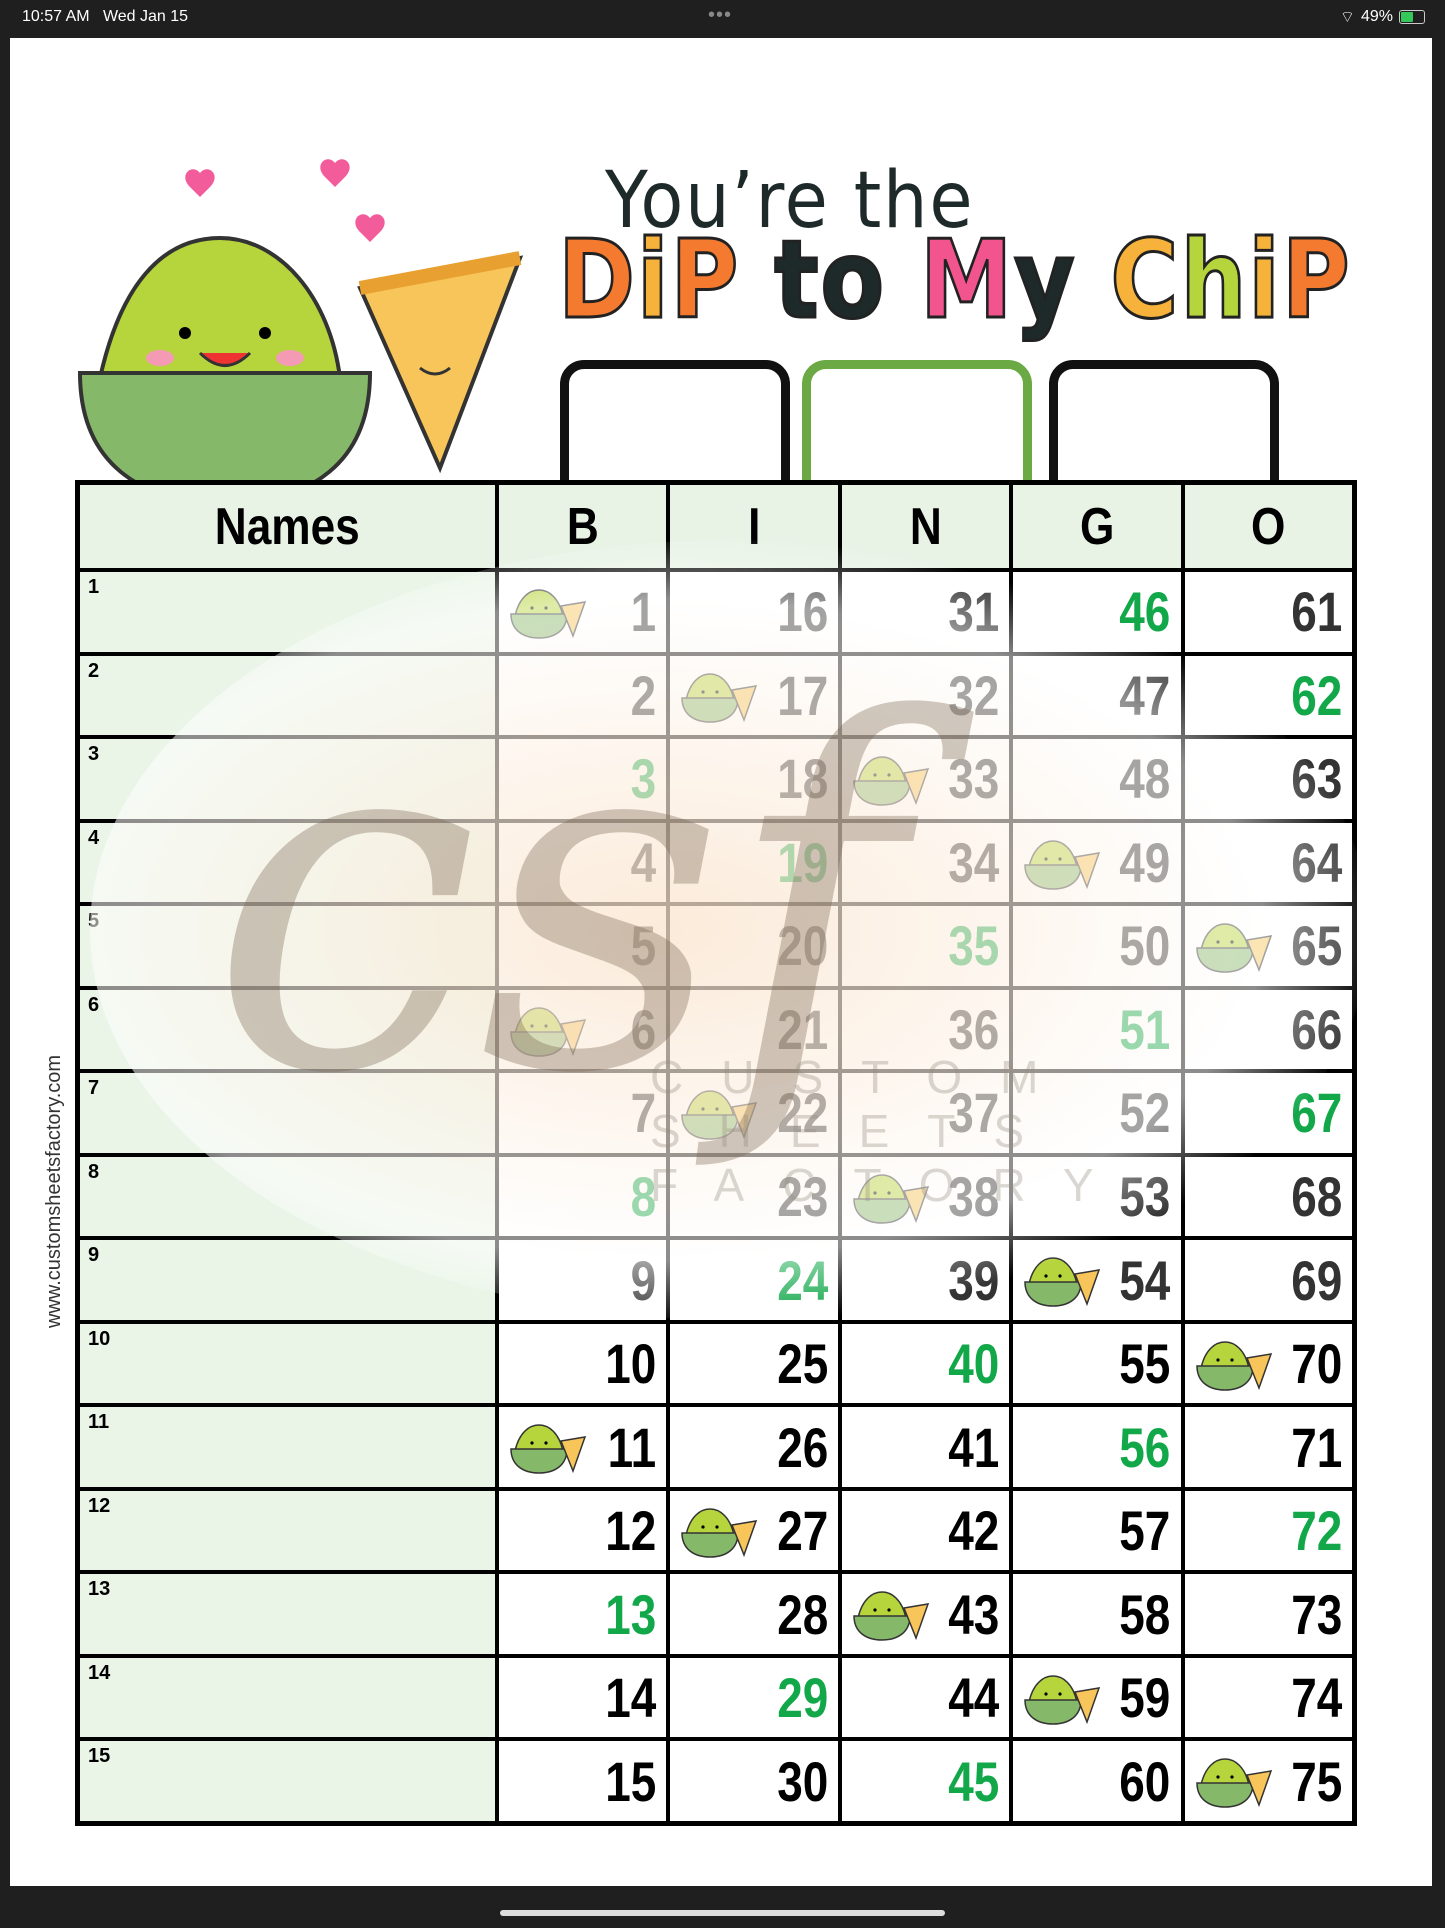 This screenshot has width=1445, height=1928. Describe the element at coordinates (1316, 779) in the screenshot. I see `bingo-number: 63` at that location.